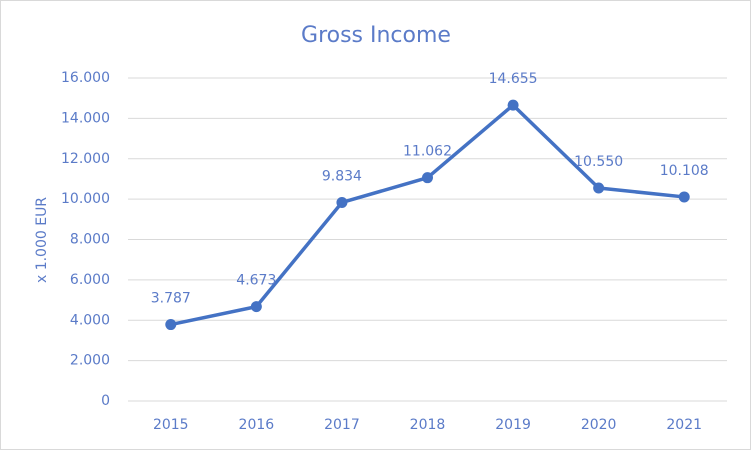  What do you see at coordinates (257, 425) in the screenshot?
I see `x-tick-label: 2016` at bounding box center [257, 425].